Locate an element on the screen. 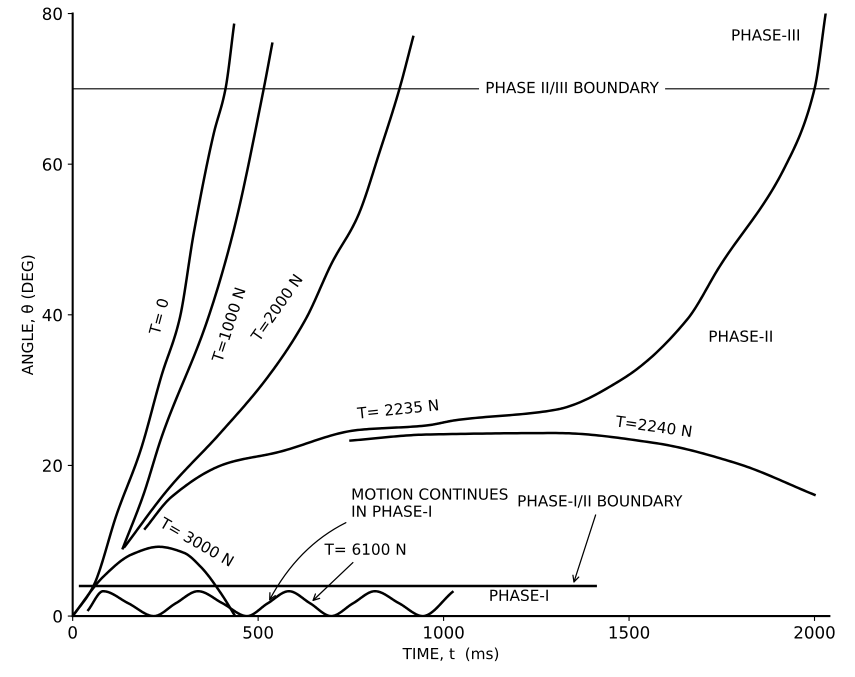  x-tick-label: 500 is located at coordinates (258, 632).